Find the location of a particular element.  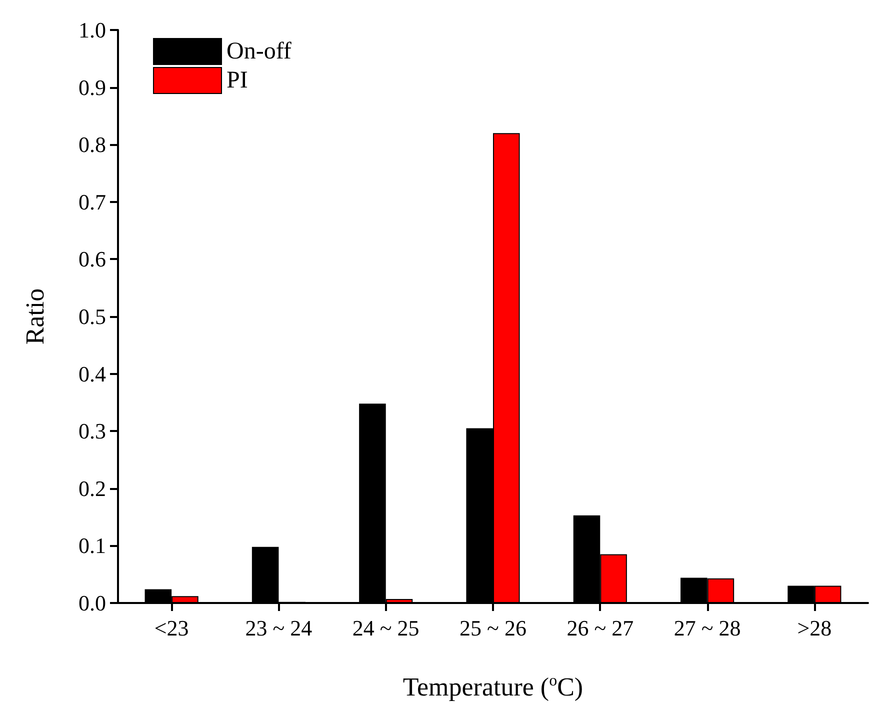

y-tick-label: 0.2 is located at coordinates (92, 488).